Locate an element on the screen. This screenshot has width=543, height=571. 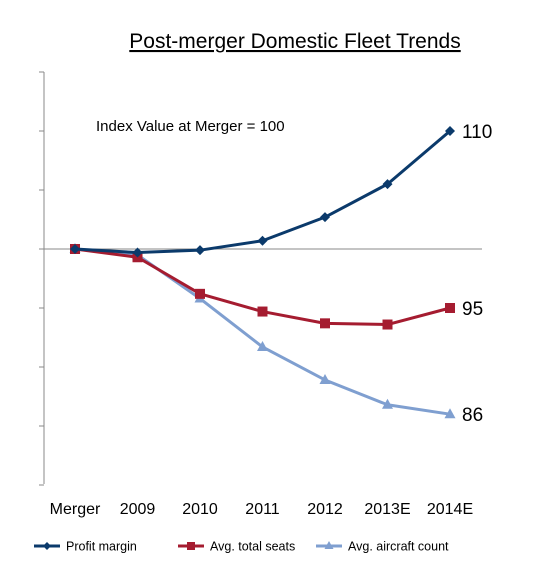
x-tick-label: 2010 is located at coordinates (200, 509).